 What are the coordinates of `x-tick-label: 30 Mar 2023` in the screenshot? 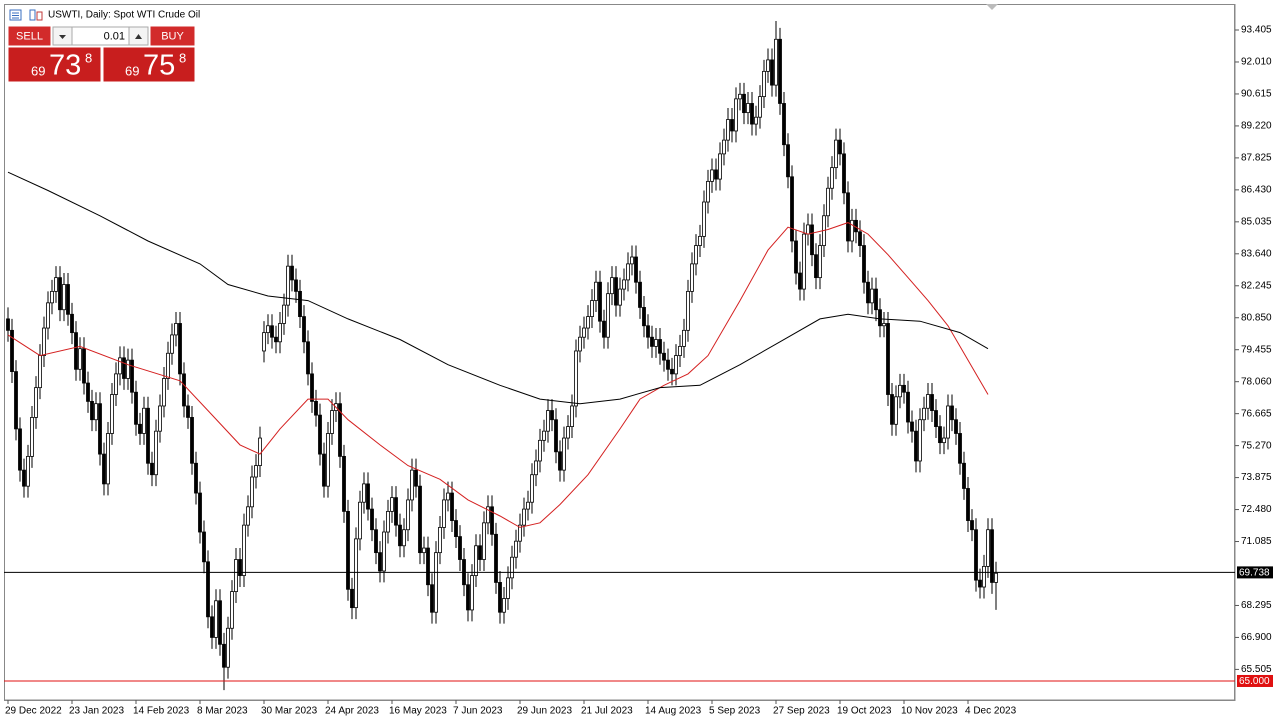 It's located at (289, 711).